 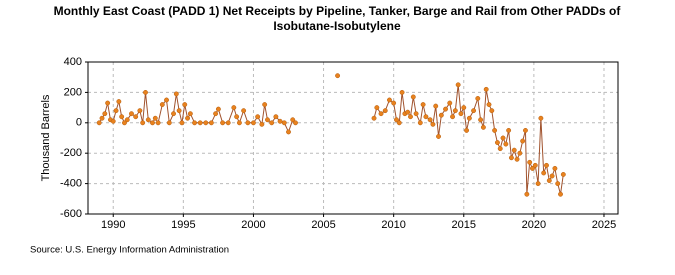 I want to click on x-tick-label: 2000, so click(x=253, y=225).